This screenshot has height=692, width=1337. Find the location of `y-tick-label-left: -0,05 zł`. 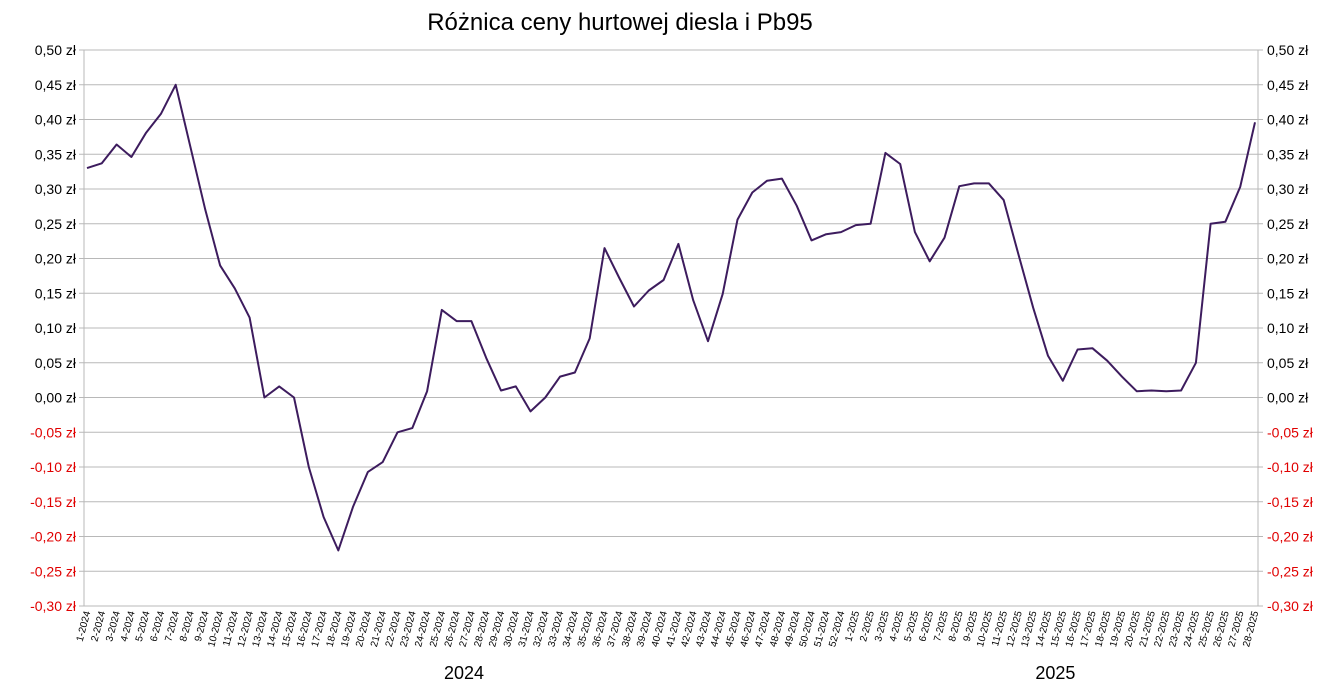

y-tick-label-left: -0,05 zł is located at coordinates (53, 432).